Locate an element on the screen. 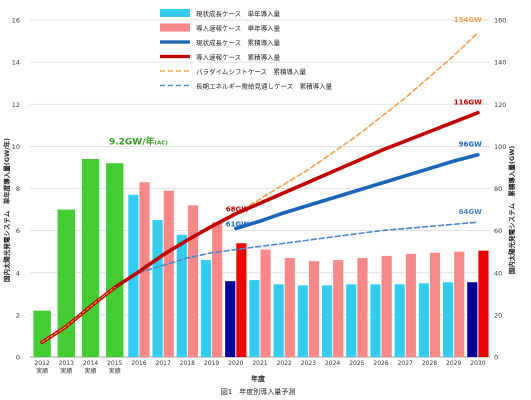 This screenshot has height=400, width=531. annotation-suffix: (AC) is located at coordinates (161, 143).